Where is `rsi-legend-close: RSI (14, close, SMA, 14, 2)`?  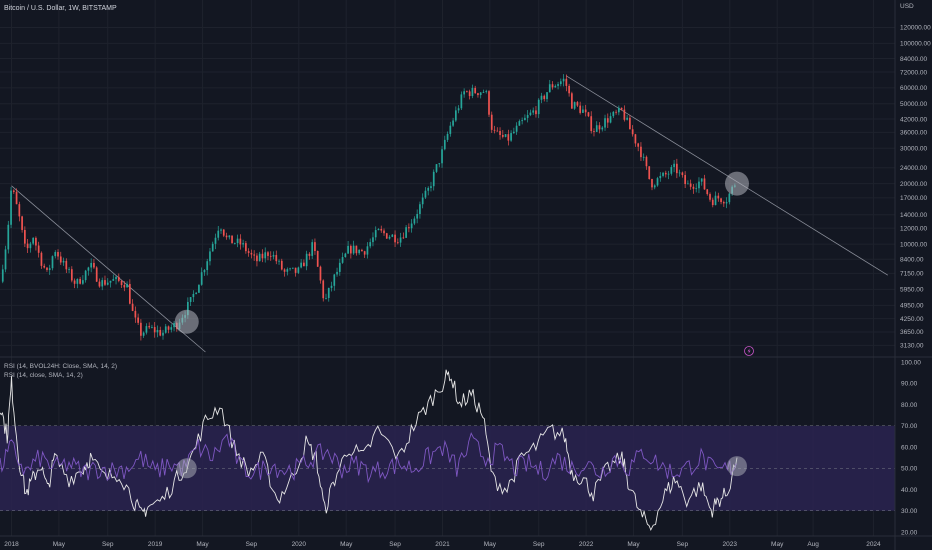 rsi-legend-close: RSI (14, close, SMA, 14, 2) is located at coordinates (43, 375).